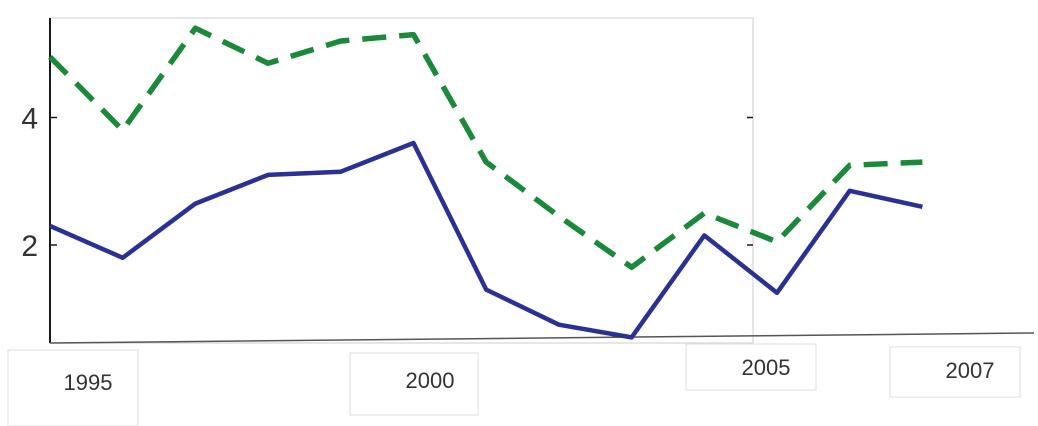  I want to click on x-axis-line, so click(542, 338).